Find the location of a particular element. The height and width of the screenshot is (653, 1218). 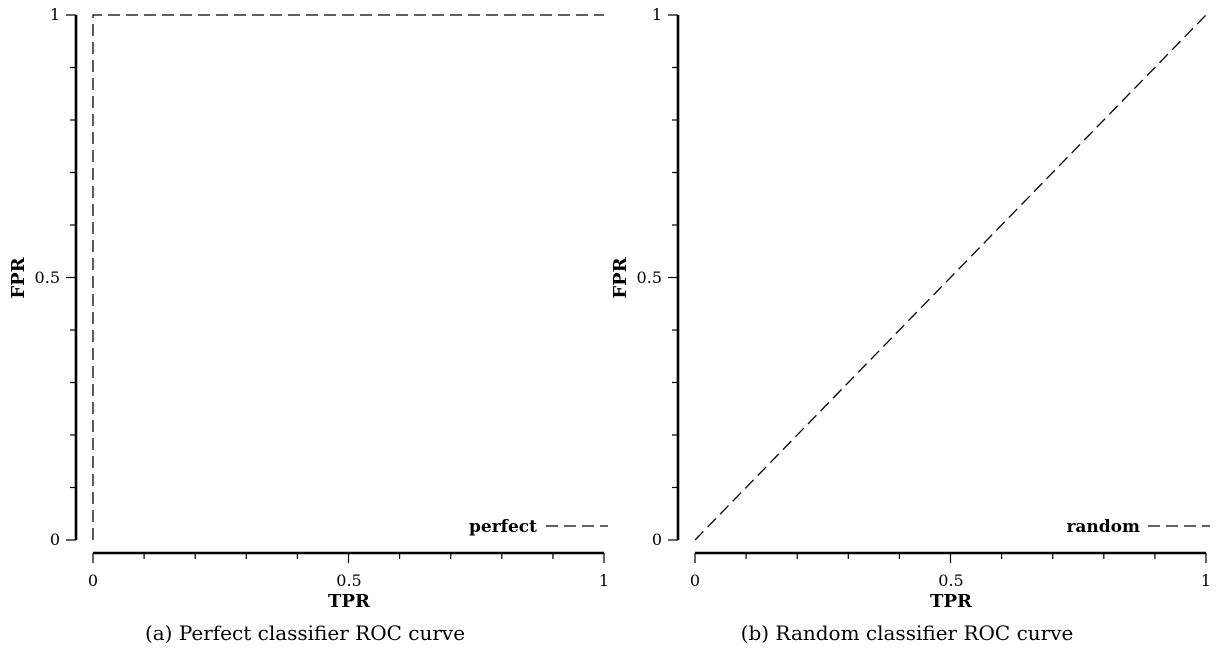

caption-b: (b) Random classifier ROC curve is located at coordinates (907, 633).